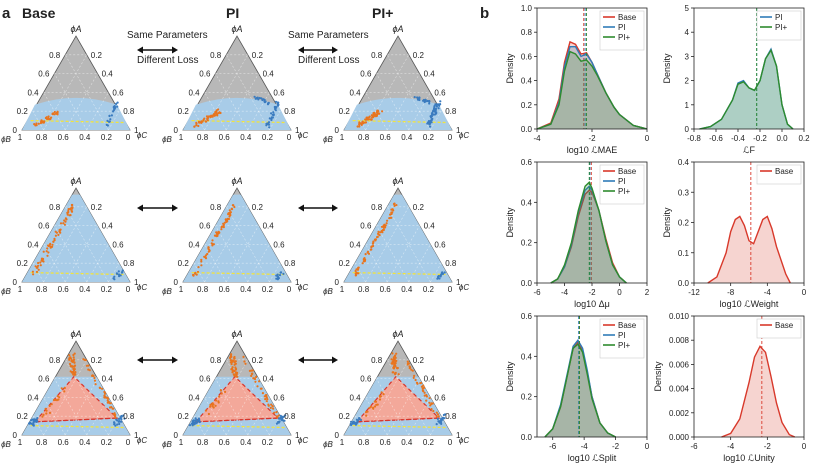  Describe the element at coordinates (64, 442) in the screenshot. I see `tick-bottom: 0.6` at that location.